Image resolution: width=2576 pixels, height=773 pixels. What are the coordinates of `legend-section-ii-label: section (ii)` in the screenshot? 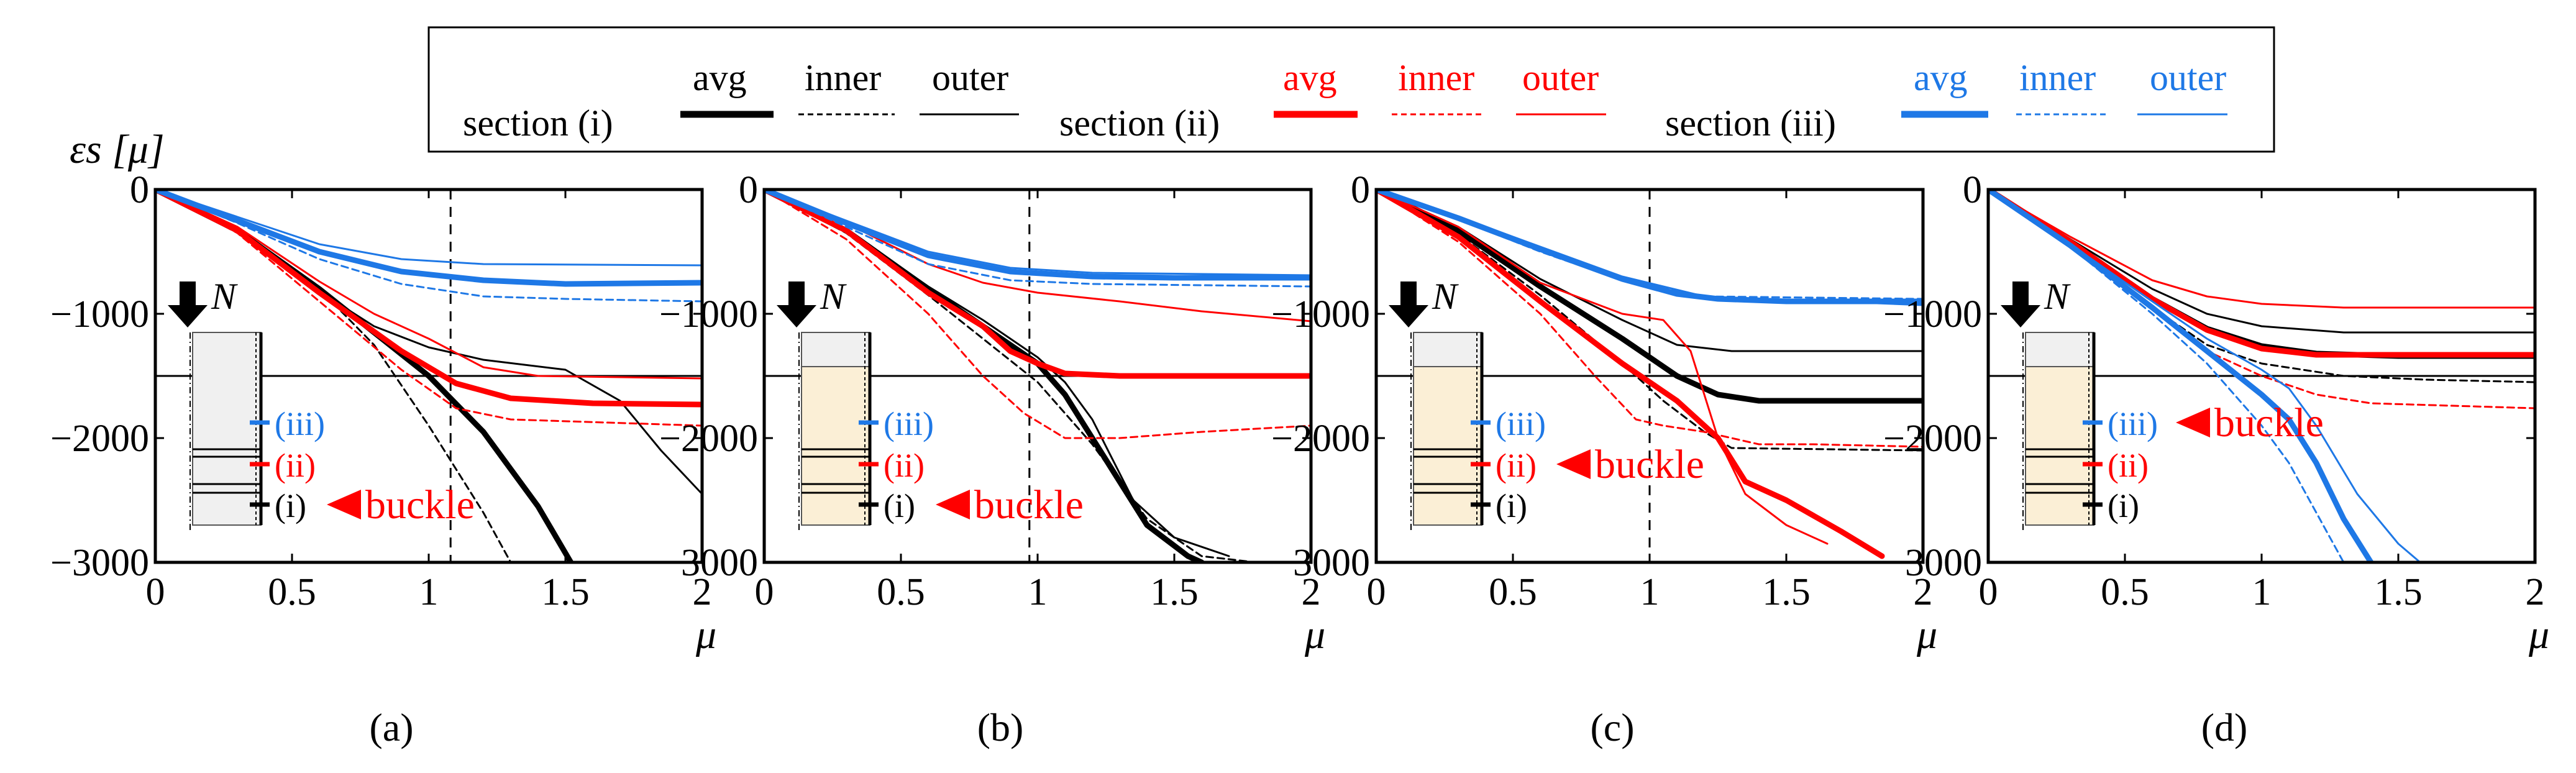 It's located at (1139, 123).